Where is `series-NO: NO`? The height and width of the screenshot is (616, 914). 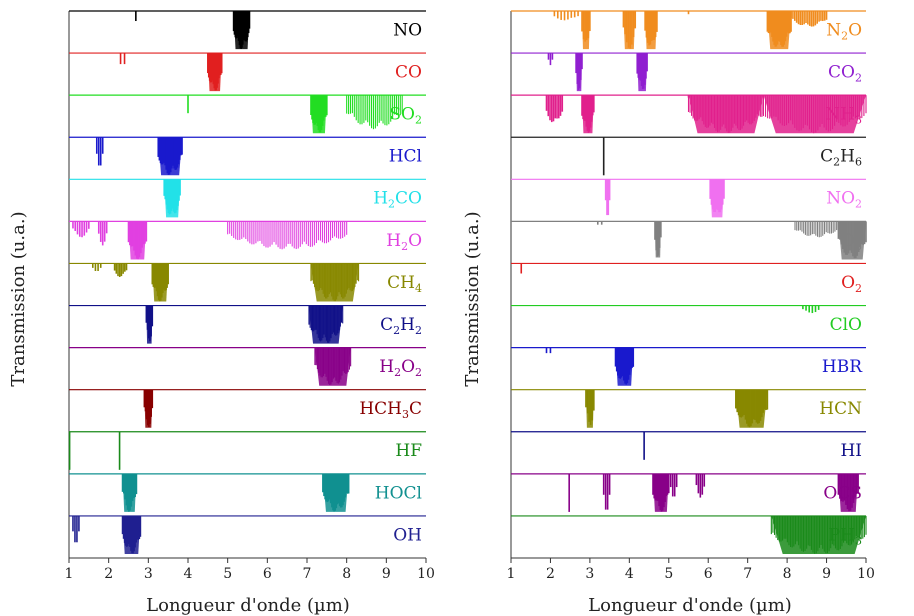 series-NO: NO is located at coordinates (247, 30).